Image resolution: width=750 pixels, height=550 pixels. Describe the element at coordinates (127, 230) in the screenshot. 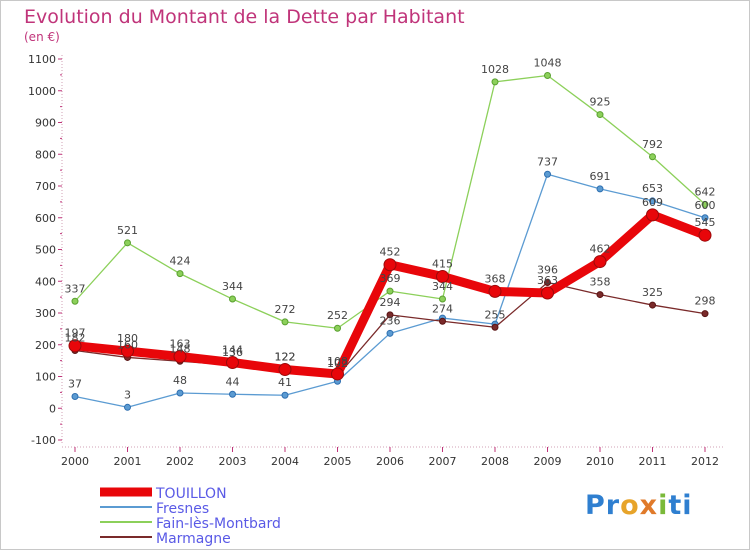

I see `data-label-fain-l-s-montbard: 521` at that location.